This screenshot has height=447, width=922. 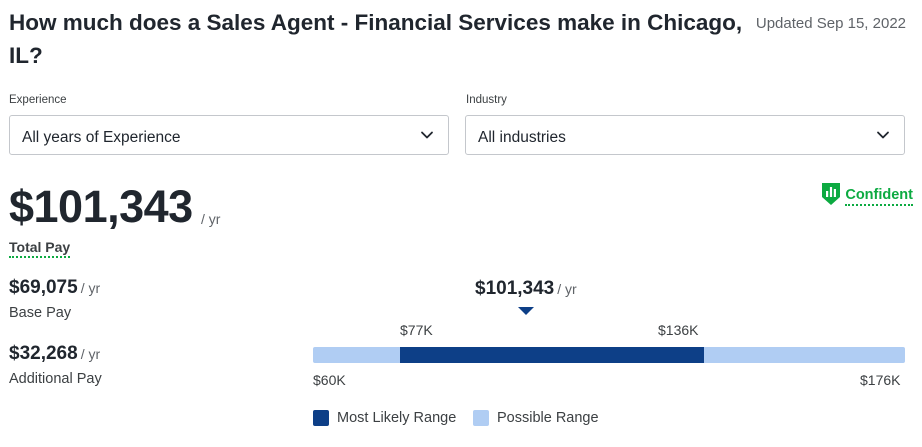 What do you see at coordinates (55, 379) in the screenshot?
I see `additional-pay-label: Additional Pay` at bounding box center [55, 379].